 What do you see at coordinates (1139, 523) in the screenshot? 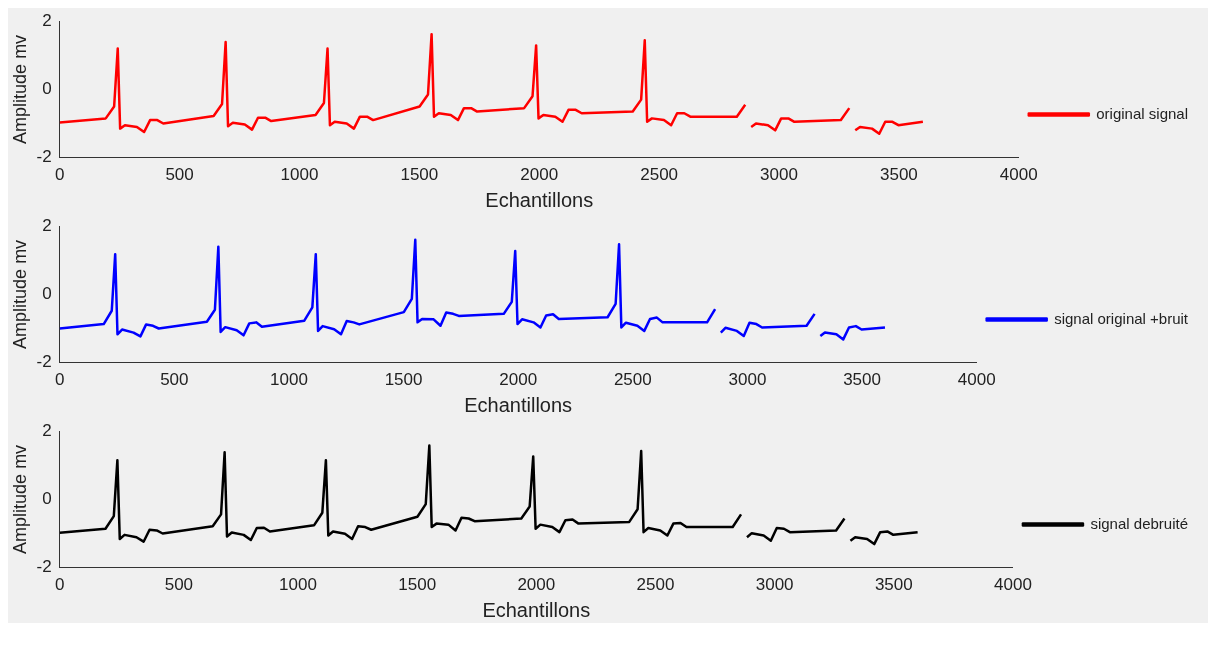
I see `legend-label: signal debruité` at bounding box center [1139, 523].